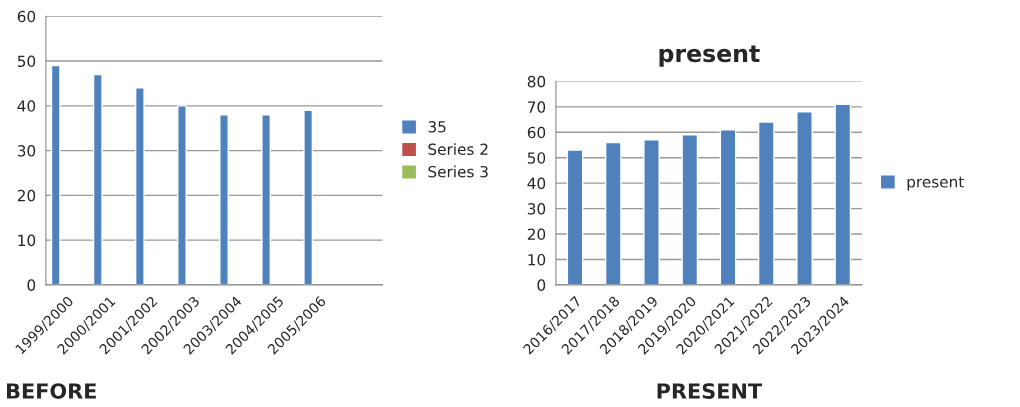 Image resolution: width=1020 pixels, height=407 pixels. I want to click on legend-label: 35, so click(437, 127).